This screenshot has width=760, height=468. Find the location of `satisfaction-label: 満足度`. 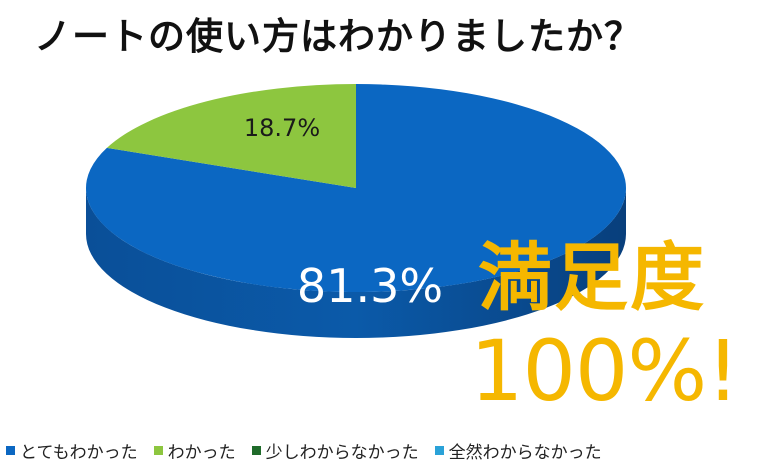

satisfaction-label: 満足度 is located at coordinates (592, 278).